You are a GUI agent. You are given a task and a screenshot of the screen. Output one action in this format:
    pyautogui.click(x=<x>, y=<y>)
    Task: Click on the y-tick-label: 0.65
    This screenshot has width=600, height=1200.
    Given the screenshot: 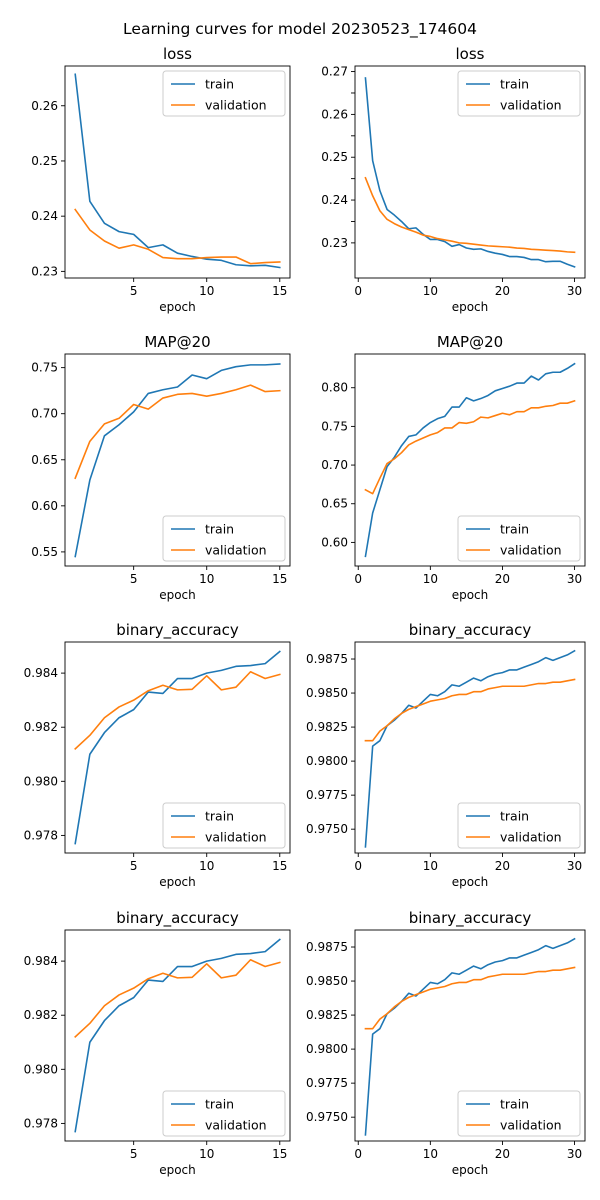 What is the action you would take?
    pyautogui.click(x=44, y=460)
    